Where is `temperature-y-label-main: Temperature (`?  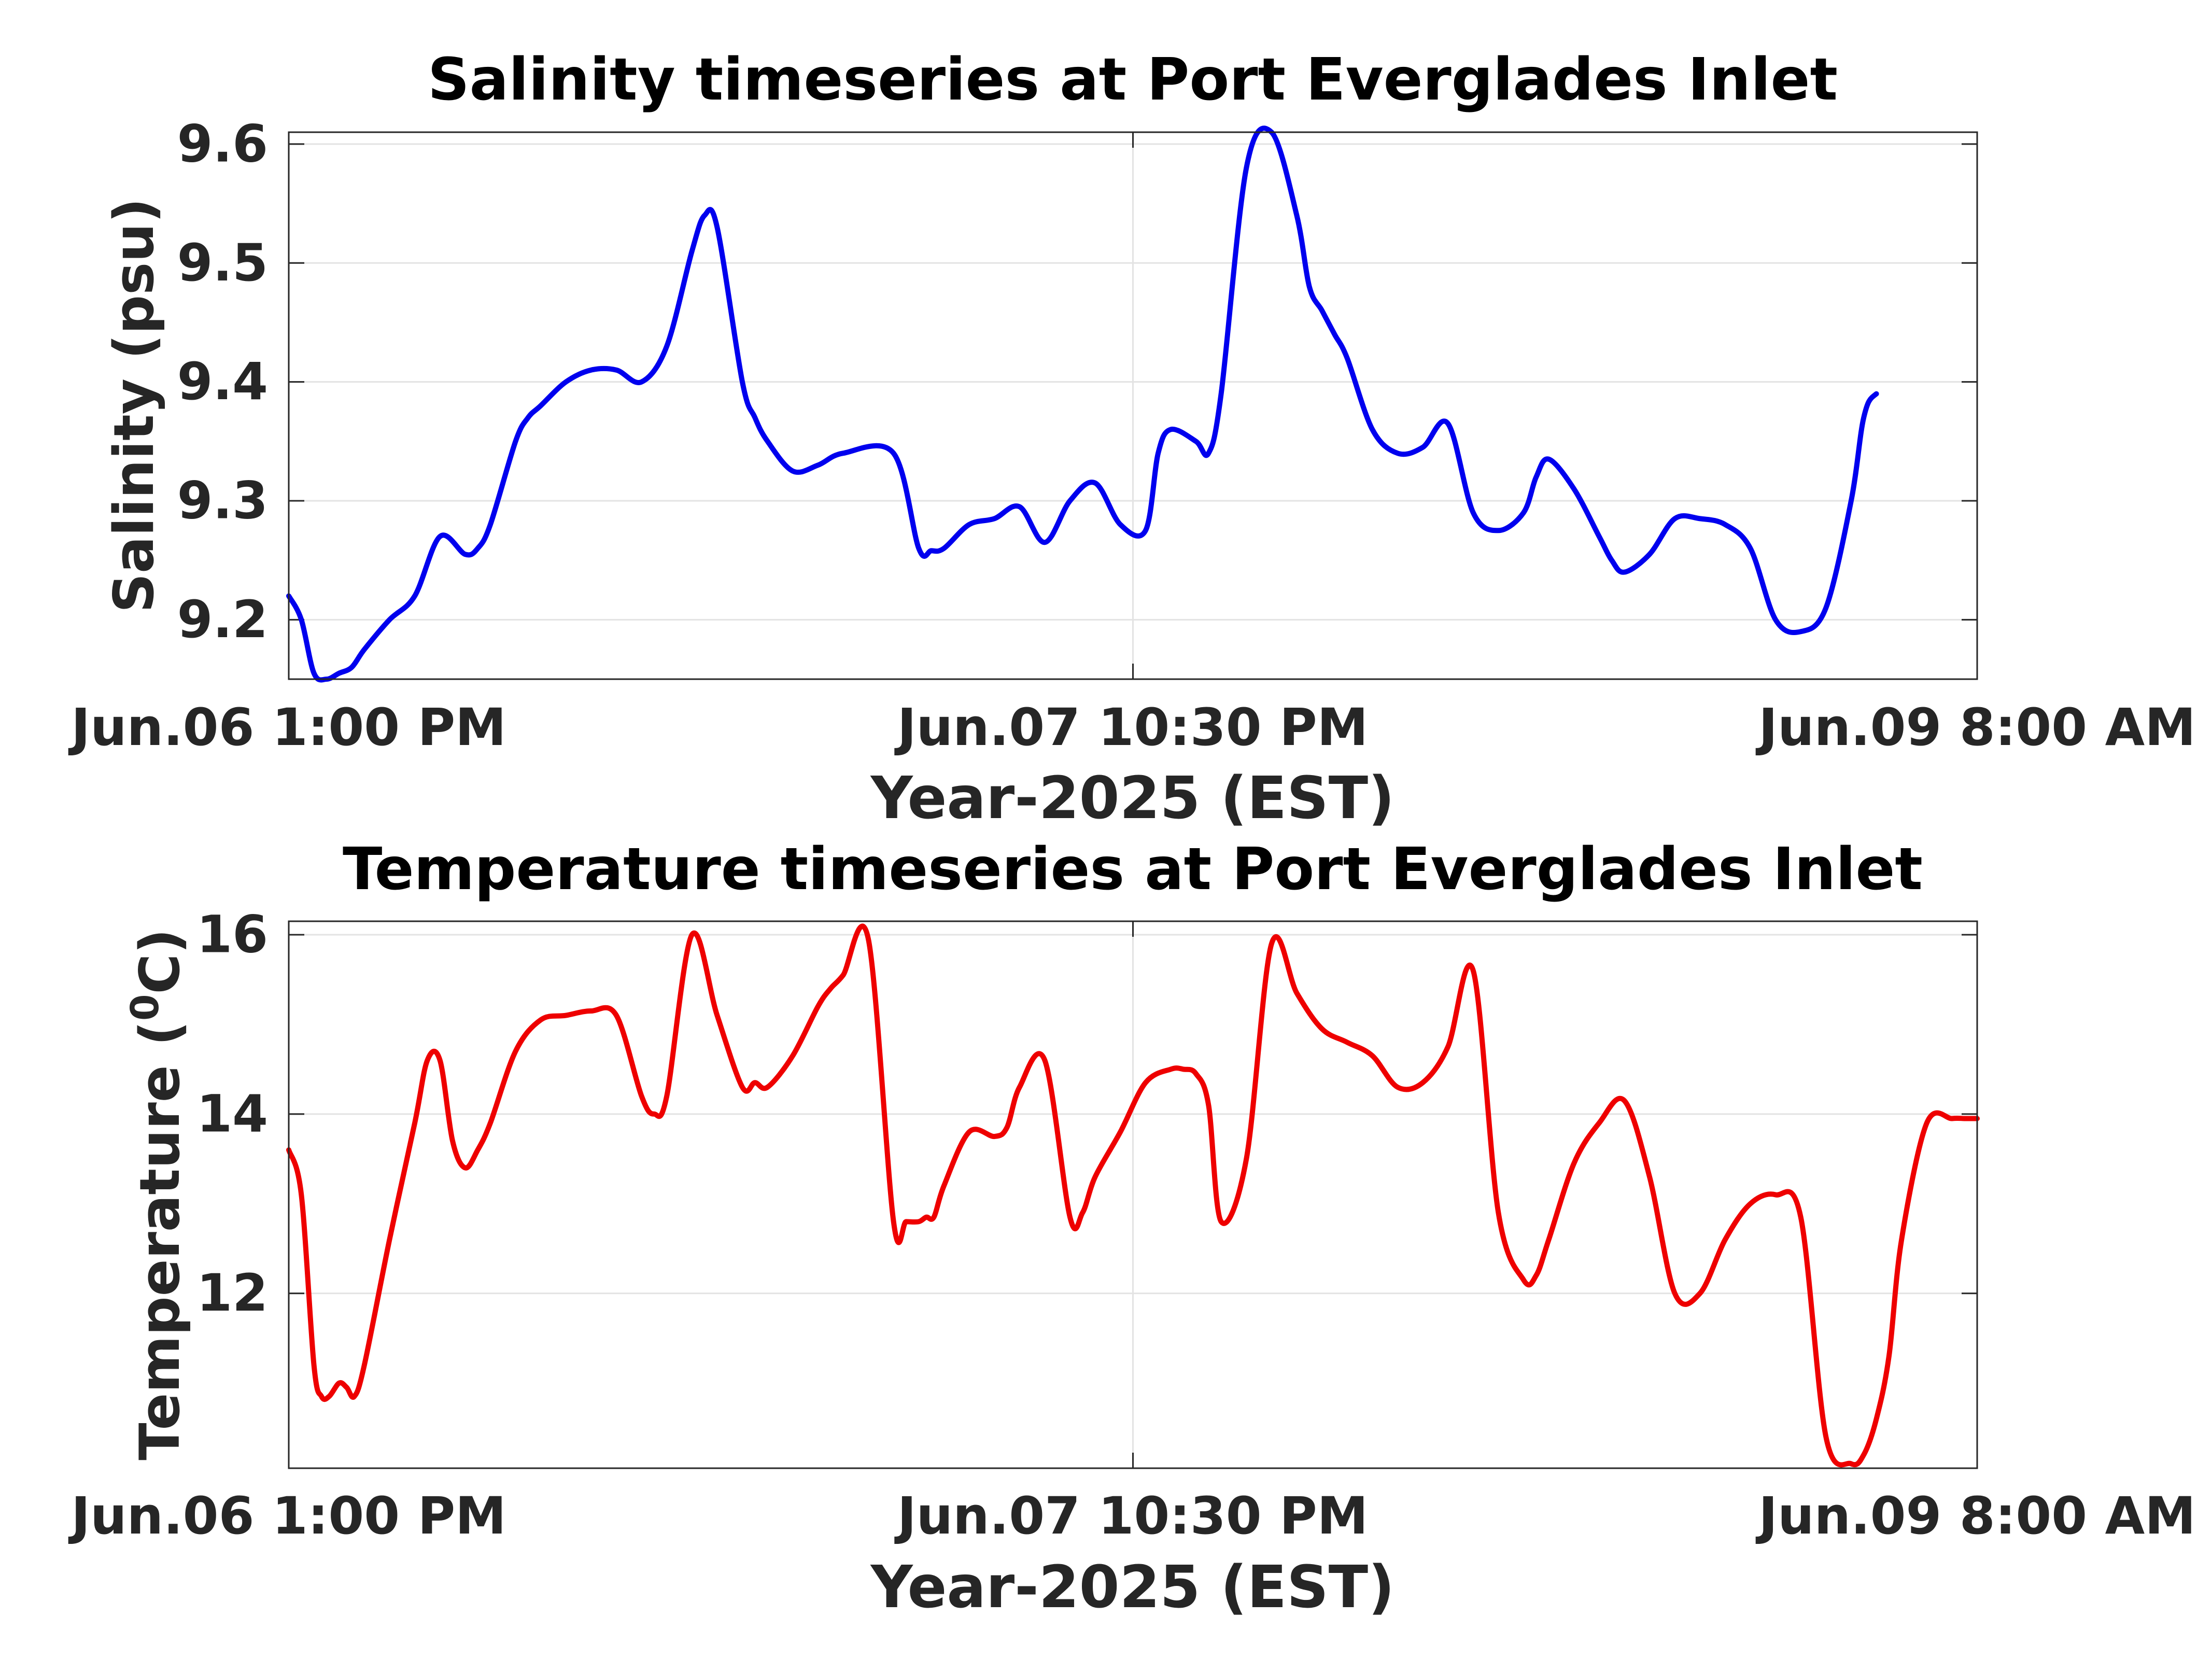 temperature-y-label-main: Temperature ( is located at coordinates (160, 1240).